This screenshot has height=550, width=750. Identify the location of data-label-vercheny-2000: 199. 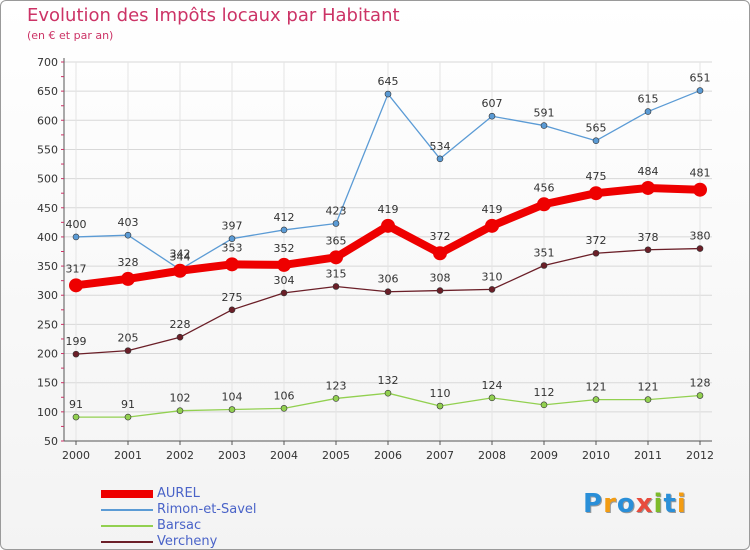
(76, 341).